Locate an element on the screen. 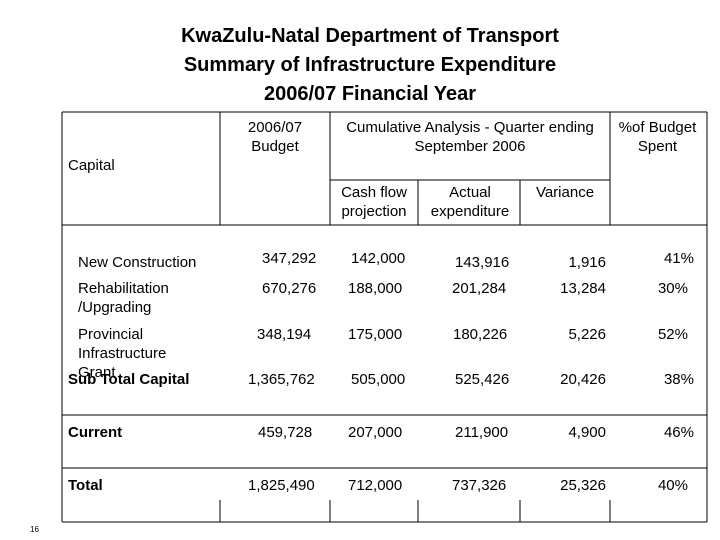 The height and width of the screenshot is (540, 720). cell-variance: 20,426 is located at coordinates (583, 379).